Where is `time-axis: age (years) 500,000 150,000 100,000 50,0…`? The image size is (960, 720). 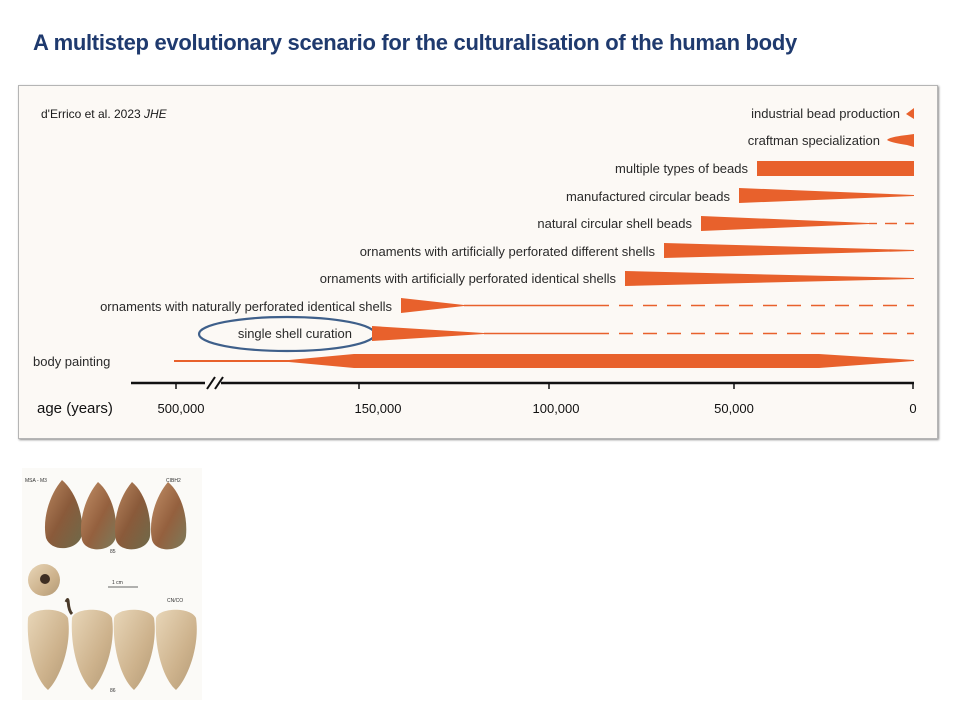
time-axis: age (years) 500,000 150,000 100,000 50,0… is located at coordinates (477, 396).